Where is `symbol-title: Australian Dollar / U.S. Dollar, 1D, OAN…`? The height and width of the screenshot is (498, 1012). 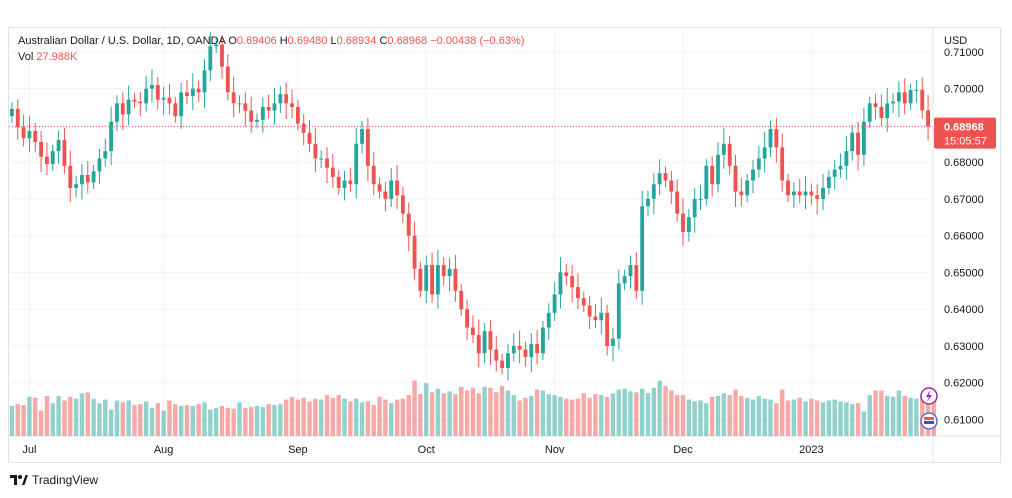
symbol-title: Australian Dollar / U.S. Dollar, 1D, OAN… is located at coordinates (122, 41).